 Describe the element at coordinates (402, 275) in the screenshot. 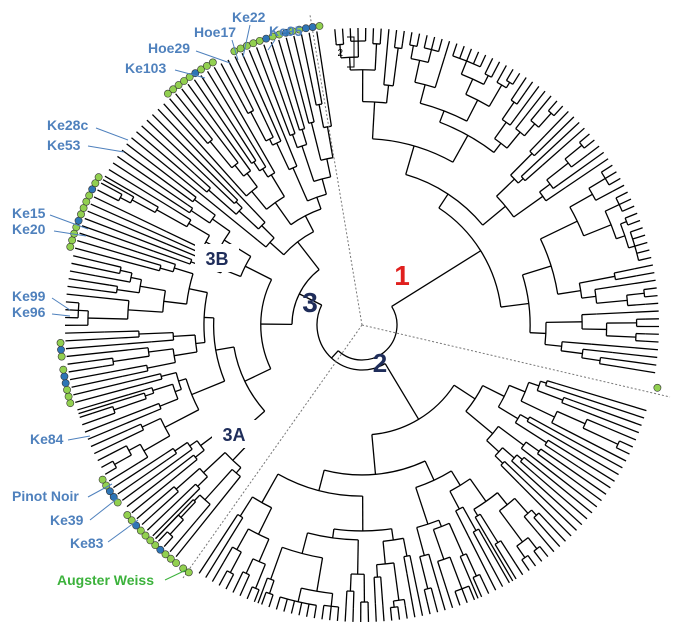

I see `cluster-label: 1` at that location.